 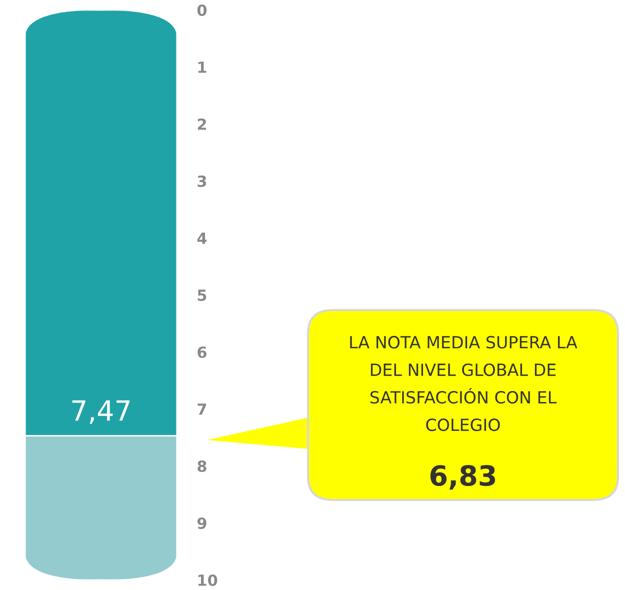 What do you see at coordinates (202, 296) in the screenshot?
I see `y-tick-label: 5` at bounding box center [202, 296].